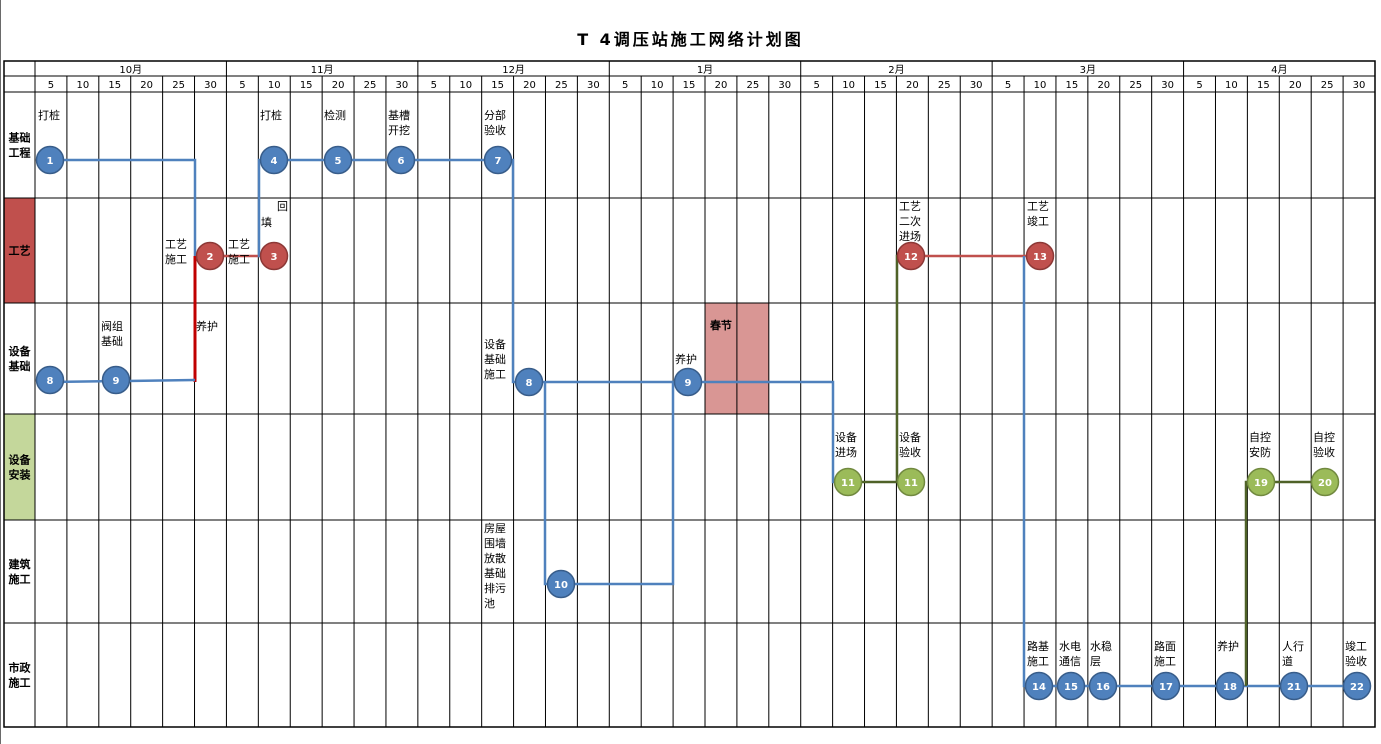 The width and height of the screenshot is (1381, 744). Describe the element at coordinates (271, 115) in the screenshot. I see `activity-label: 打桩` at that location.